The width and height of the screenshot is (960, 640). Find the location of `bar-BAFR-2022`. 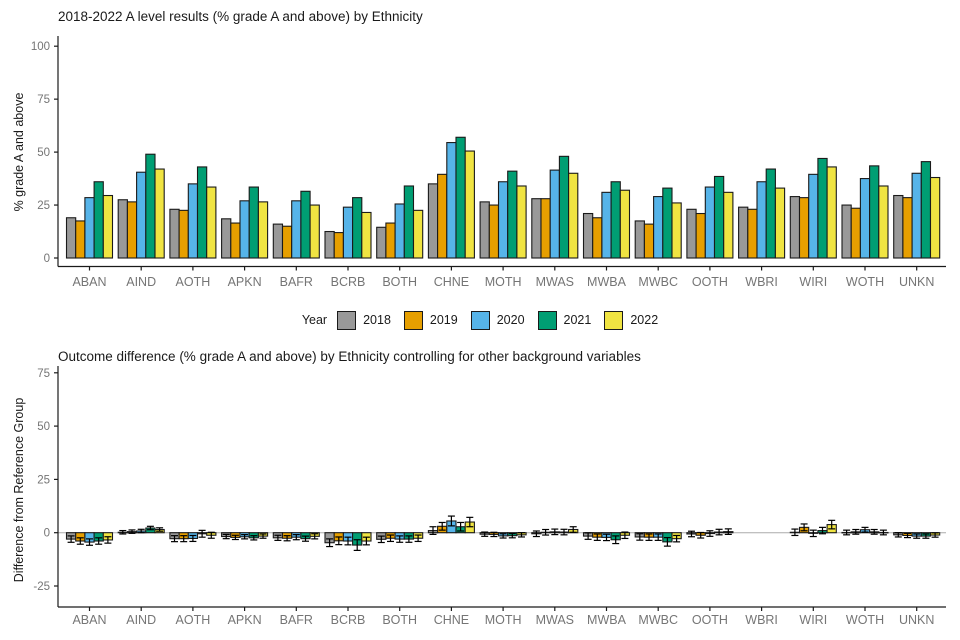

bar-BAFR-2022 is located at coordinates (314, 231).